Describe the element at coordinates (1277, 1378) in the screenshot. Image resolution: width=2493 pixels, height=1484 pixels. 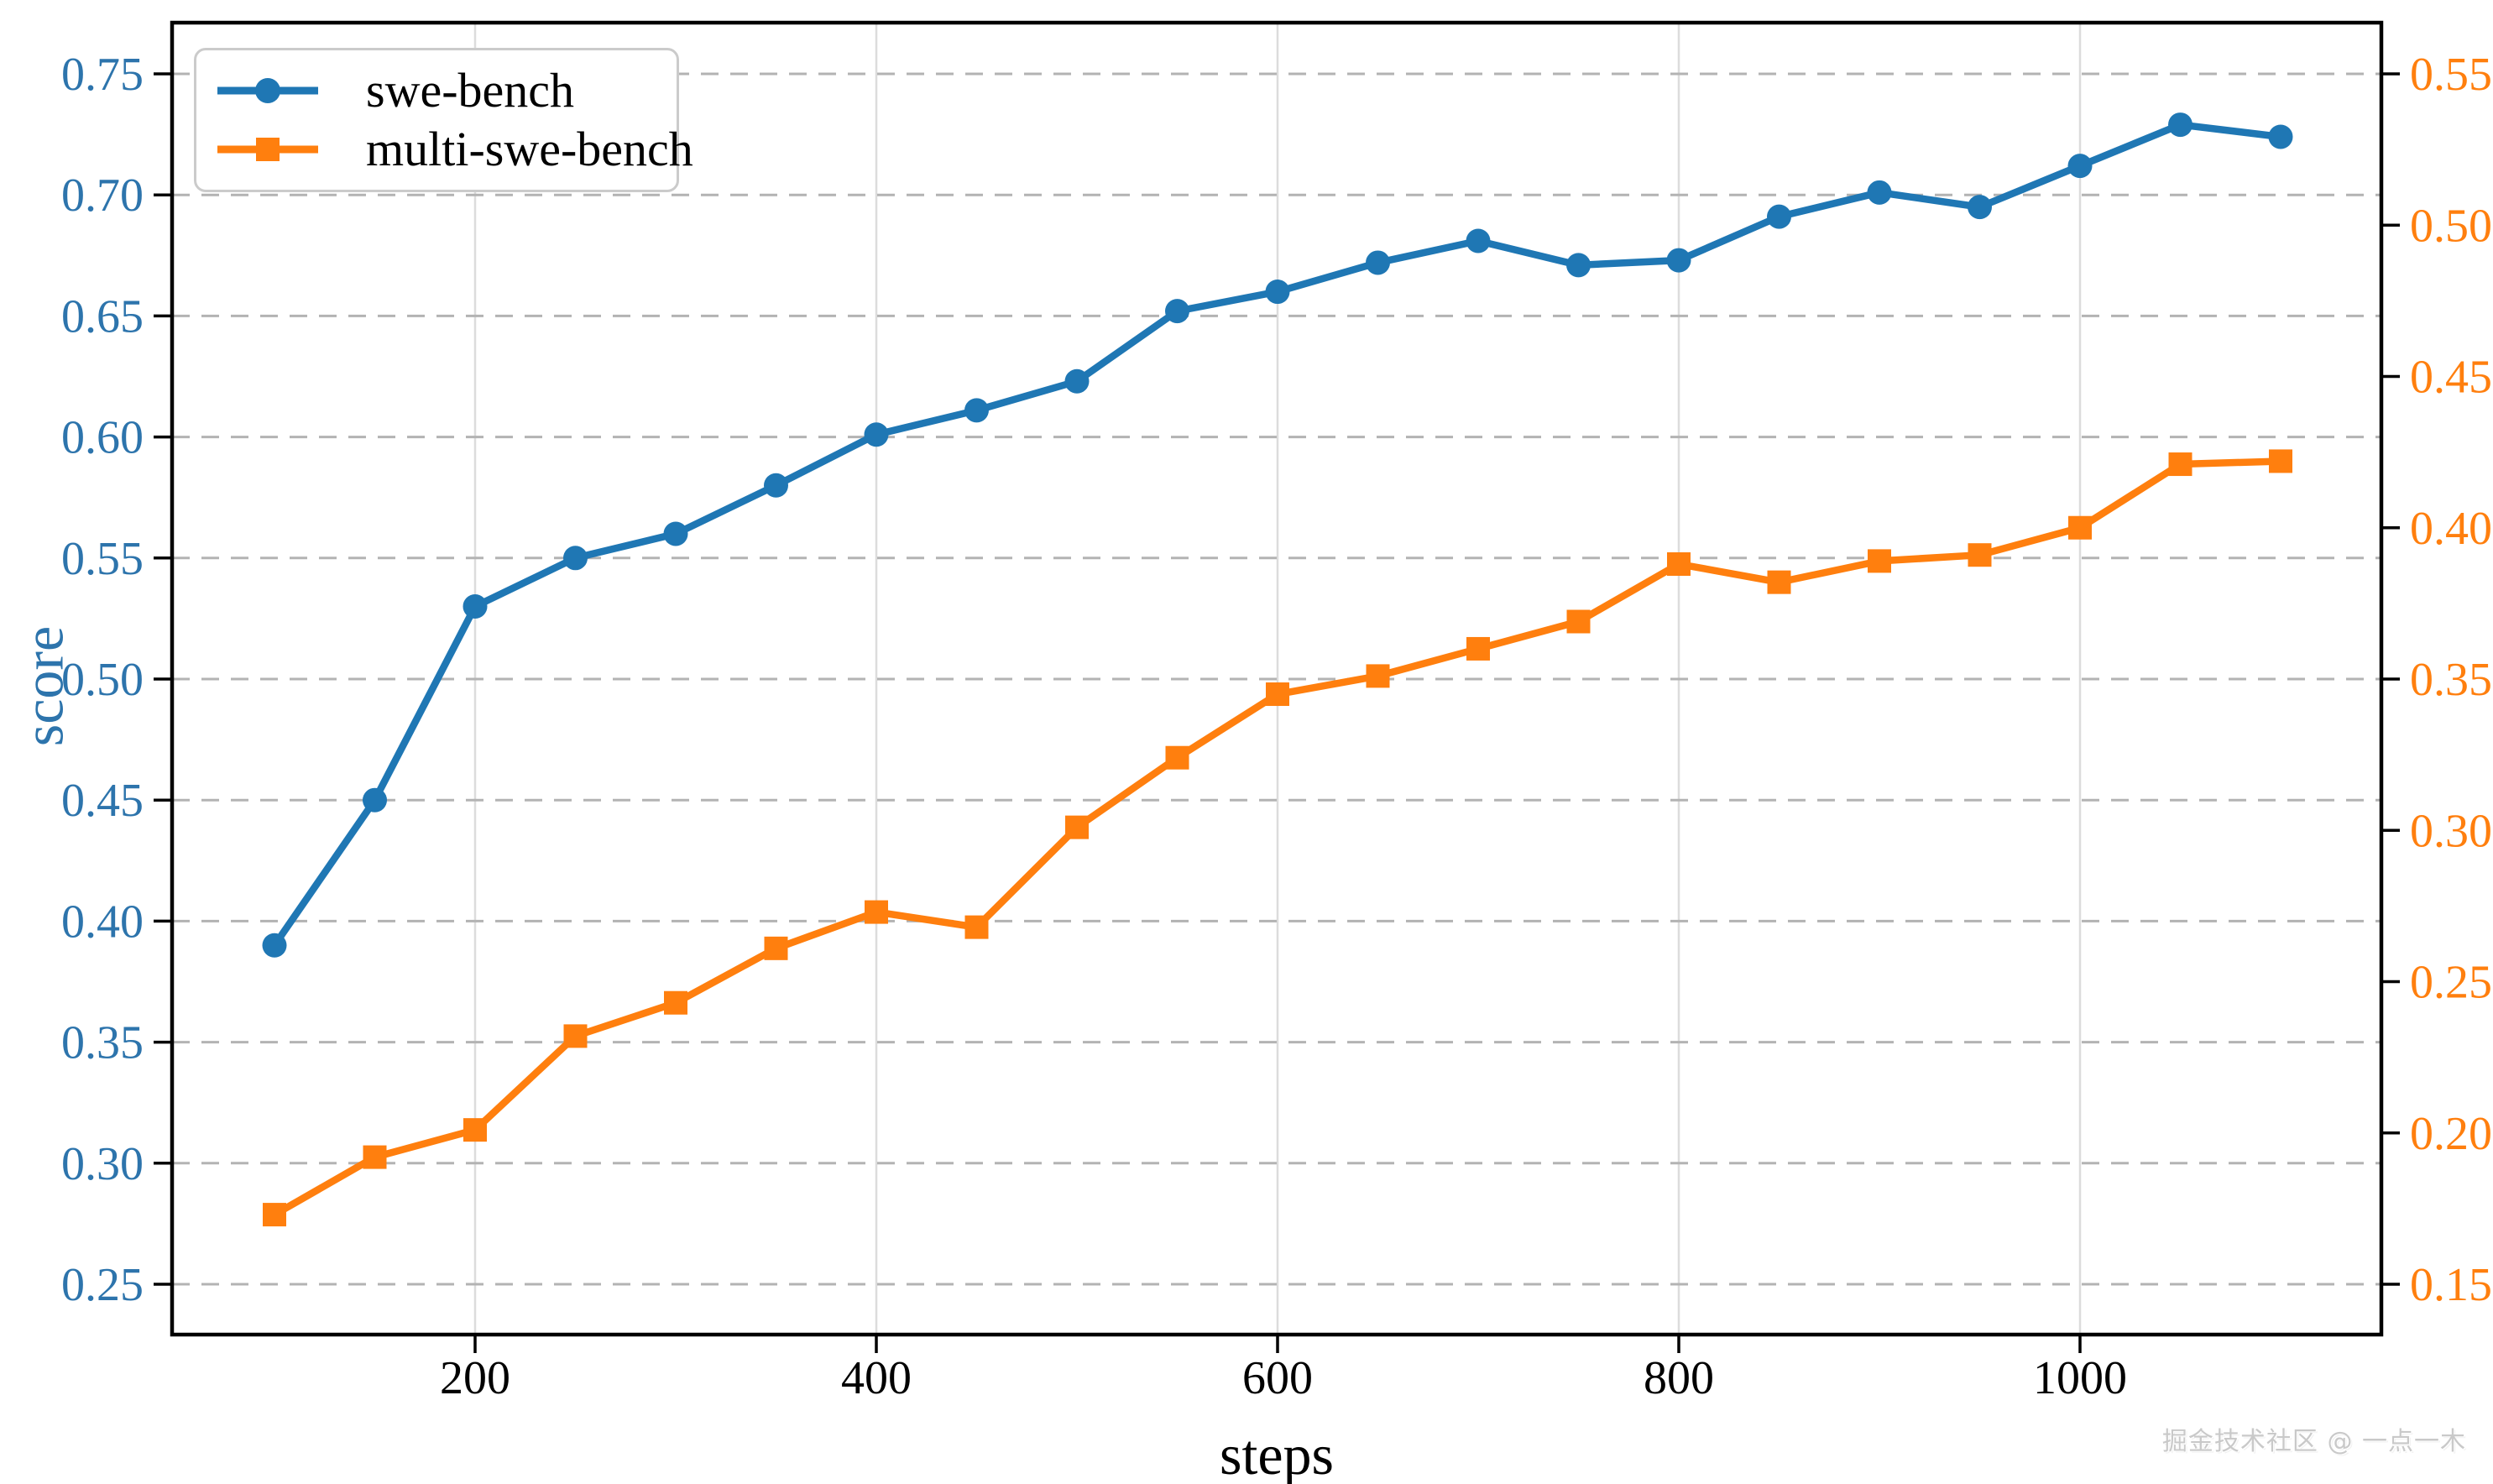
I see `x-axis-tick-label: 600` at that location.